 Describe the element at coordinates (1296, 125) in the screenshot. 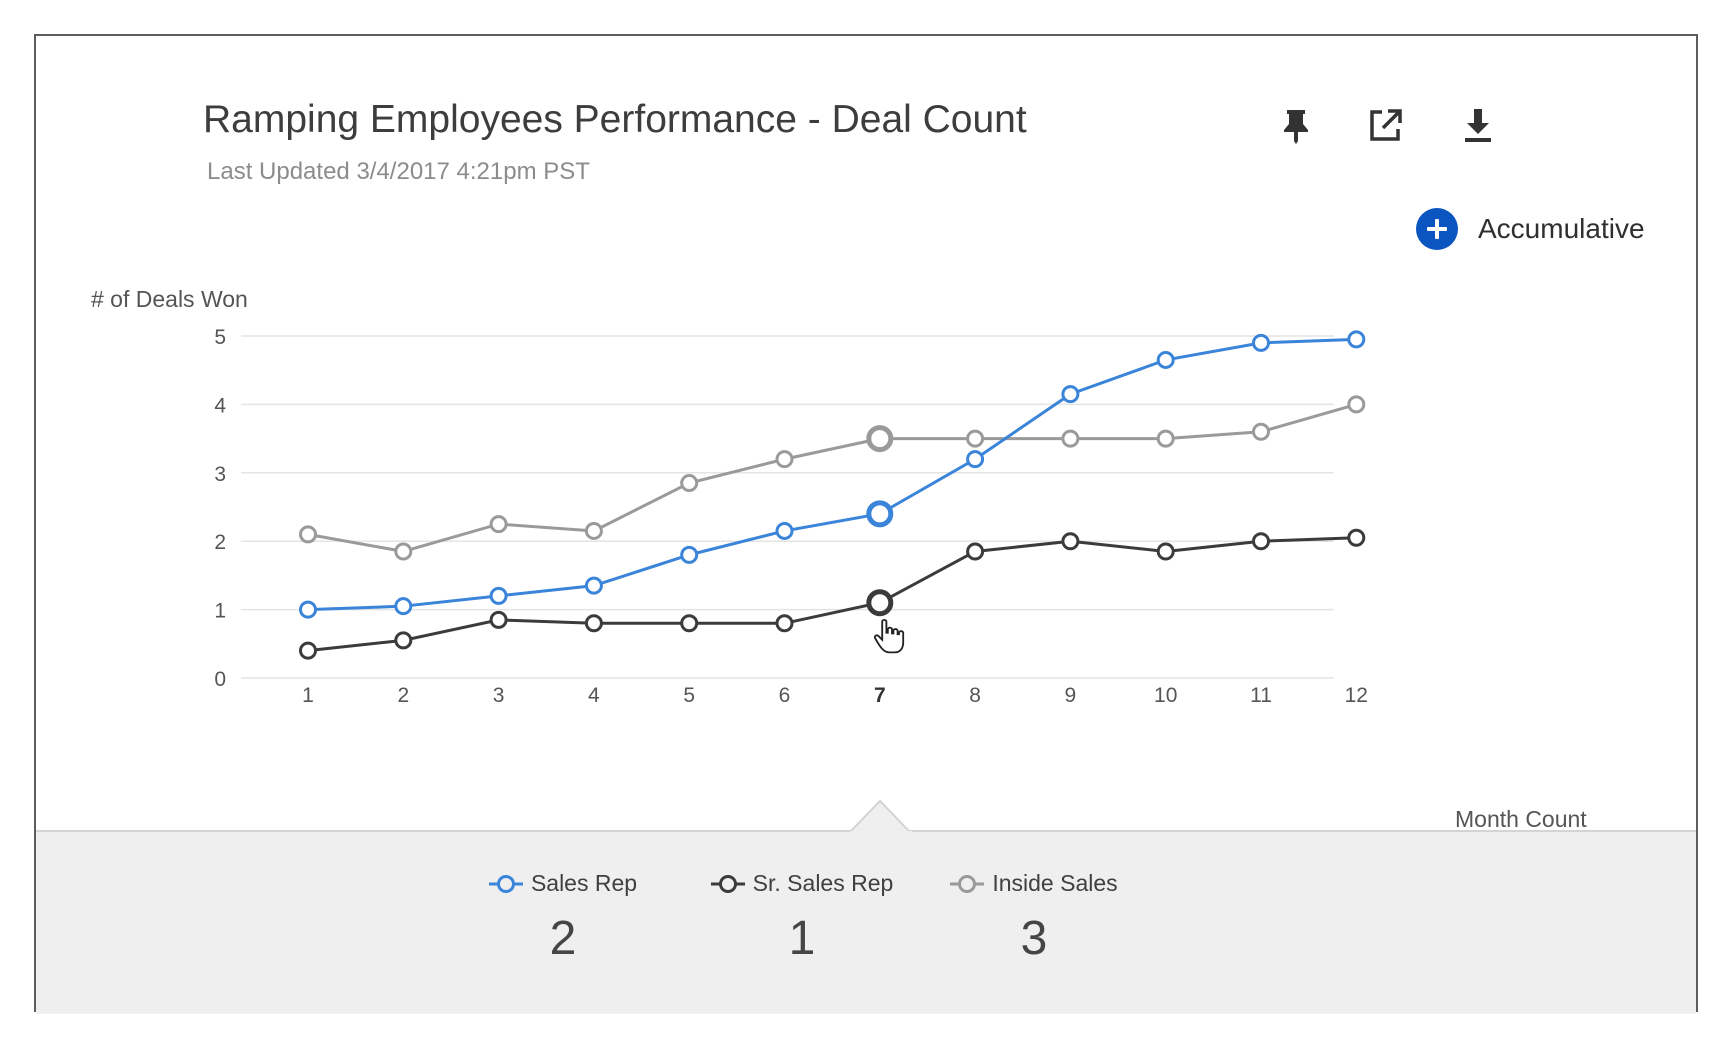

I see `pin-icon` at that location.